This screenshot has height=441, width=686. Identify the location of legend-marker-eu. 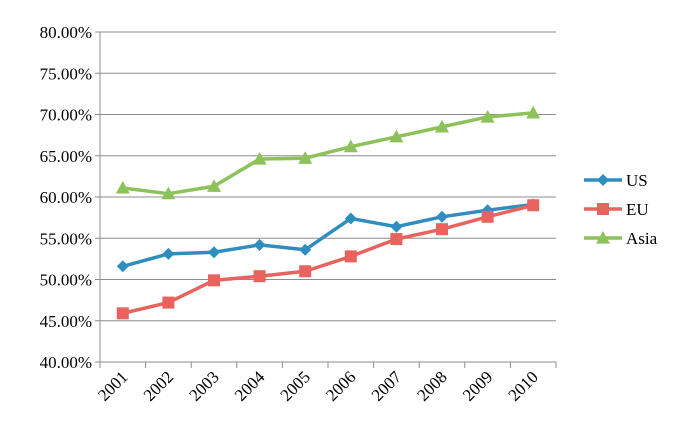
(603, 209).